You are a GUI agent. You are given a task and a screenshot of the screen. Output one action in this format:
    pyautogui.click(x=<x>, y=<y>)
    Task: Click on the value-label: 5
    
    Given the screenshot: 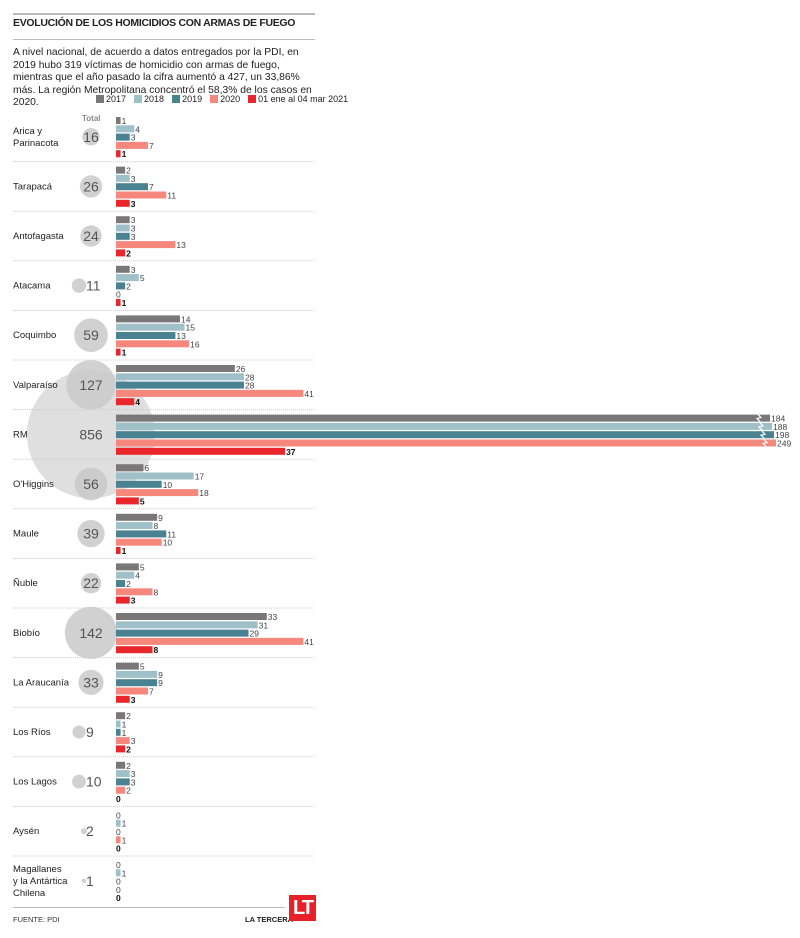 What is the action you would take?
    pyautogui.click(x=142, y=501)
    